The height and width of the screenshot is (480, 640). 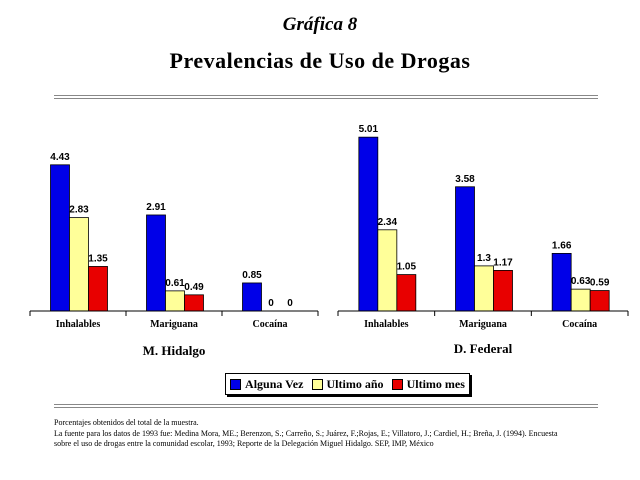 What do you see at coordinates (252, 275) in the screenshot?
I see `m-hidalgo-data-label-cocaina-alguna-vez: 0.85` at bounding box center [252, 275].